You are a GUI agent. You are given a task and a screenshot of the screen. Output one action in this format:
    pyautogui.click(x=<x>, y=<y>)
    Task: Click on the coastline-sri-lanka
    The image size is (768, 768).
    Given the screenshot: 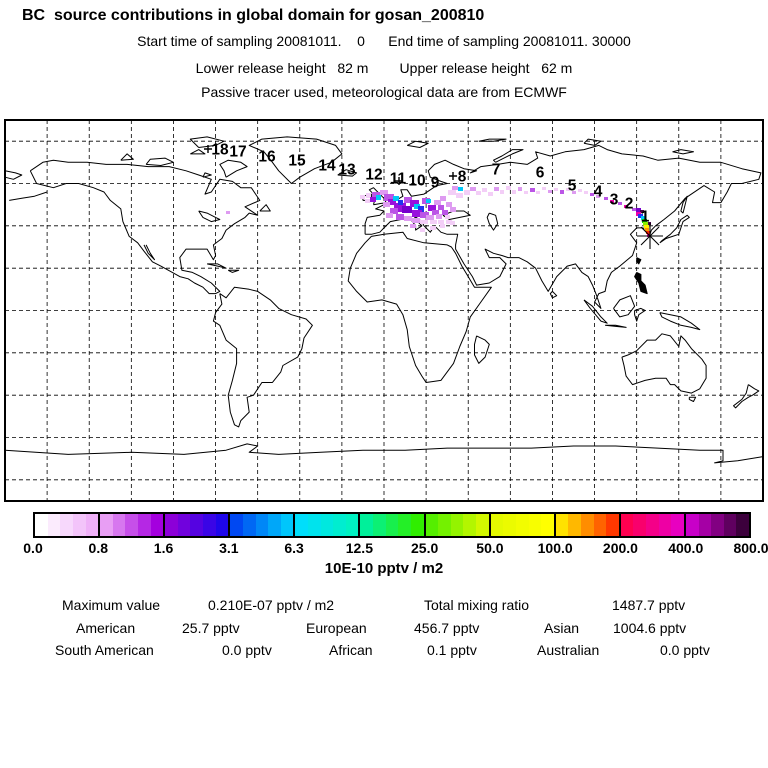 What is the action you would take?
    pyautogui.click(x=553, y=295)
    